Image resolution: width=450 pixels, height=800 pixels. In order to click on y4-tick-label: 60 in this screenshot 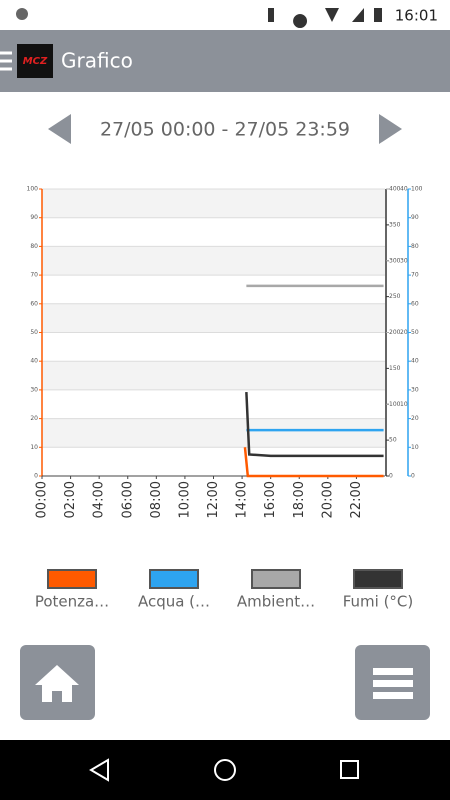, I will do `click(415, 303)`.